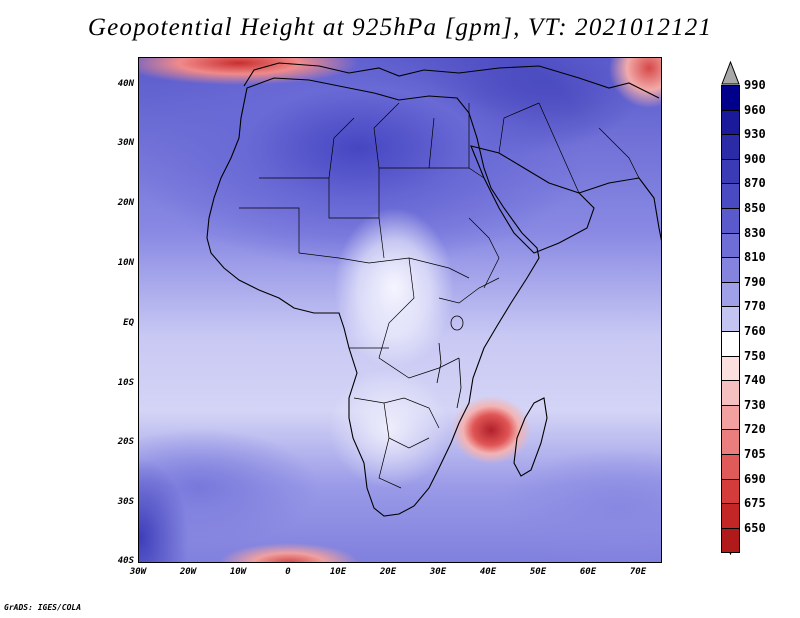 This screenshot has height=618, width=800. I want to click on colorbar-top-arrow, so click(730, 73).